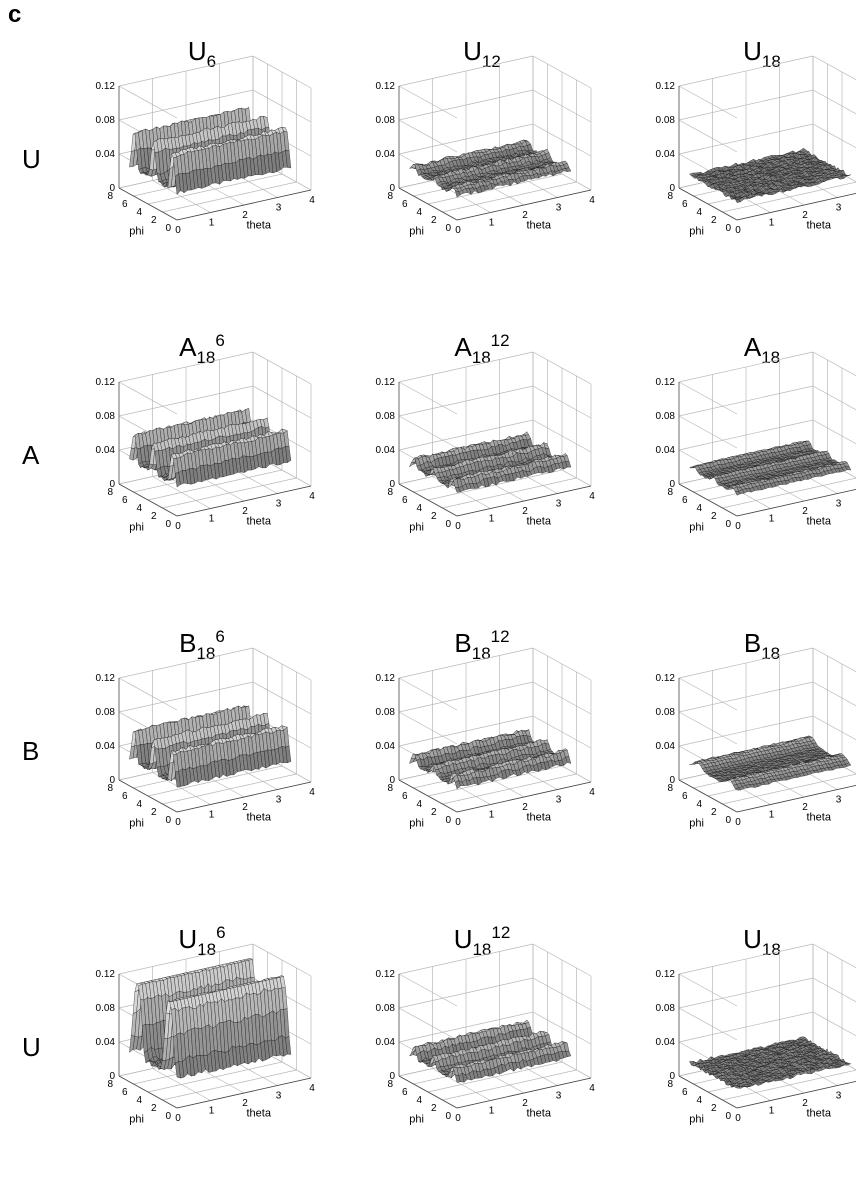 The width and height of the screenshot is (856, 1184). Describe the element at coordinates (31, 1047) in the screenshot. I see `row-label: U` at that location.